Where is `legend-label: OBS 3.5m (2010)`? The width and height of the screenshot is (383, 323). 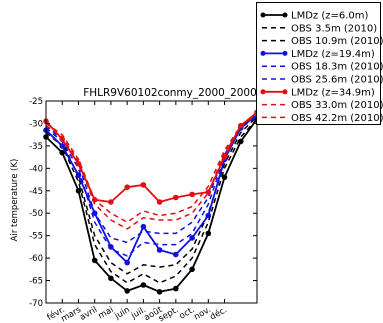
legend-label: OBS 3.5m (2010) is located at coordinates (334, 28).